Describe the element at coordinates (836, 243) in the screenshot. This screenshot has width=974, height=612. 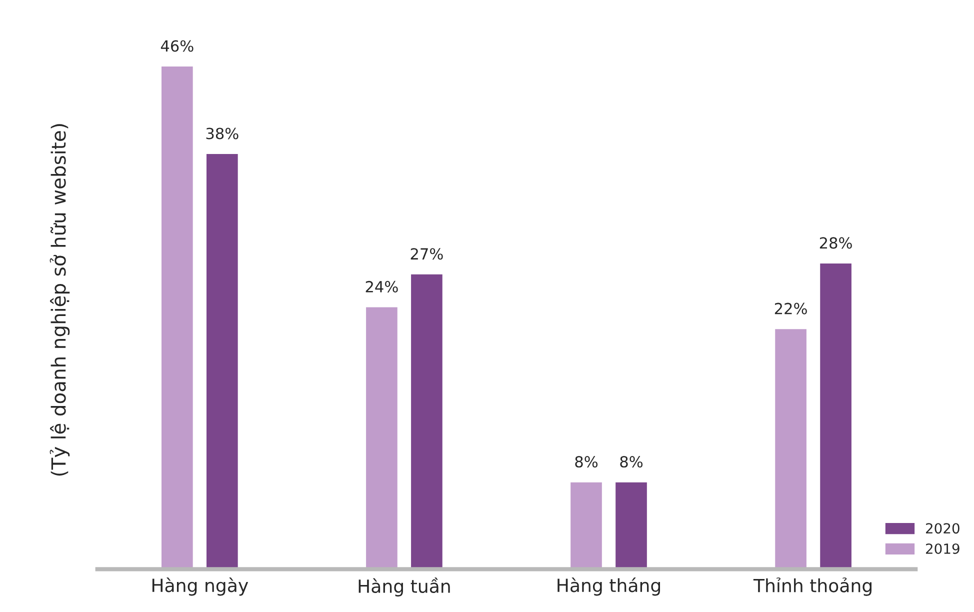
I see `data-label: 28%` at that location.